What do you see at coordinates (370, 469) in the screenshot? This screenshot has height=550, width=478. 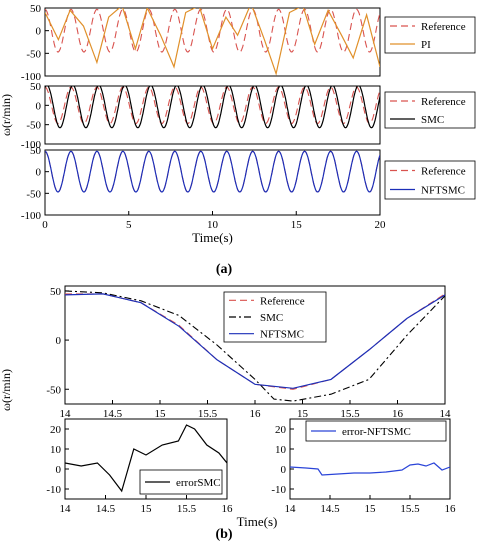 I see `series-line-error-nftsmc` at bounding box center [370, 469].